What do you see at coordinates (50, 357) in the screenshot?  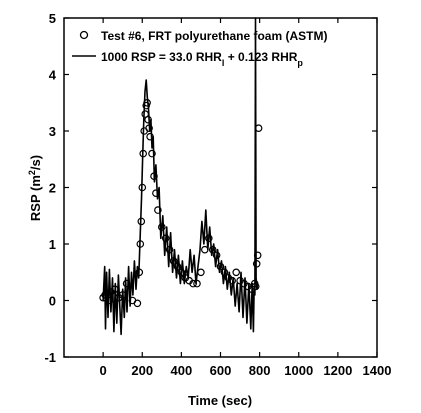 I see `y-tick-label: -1` at bounding box center [50, 357].